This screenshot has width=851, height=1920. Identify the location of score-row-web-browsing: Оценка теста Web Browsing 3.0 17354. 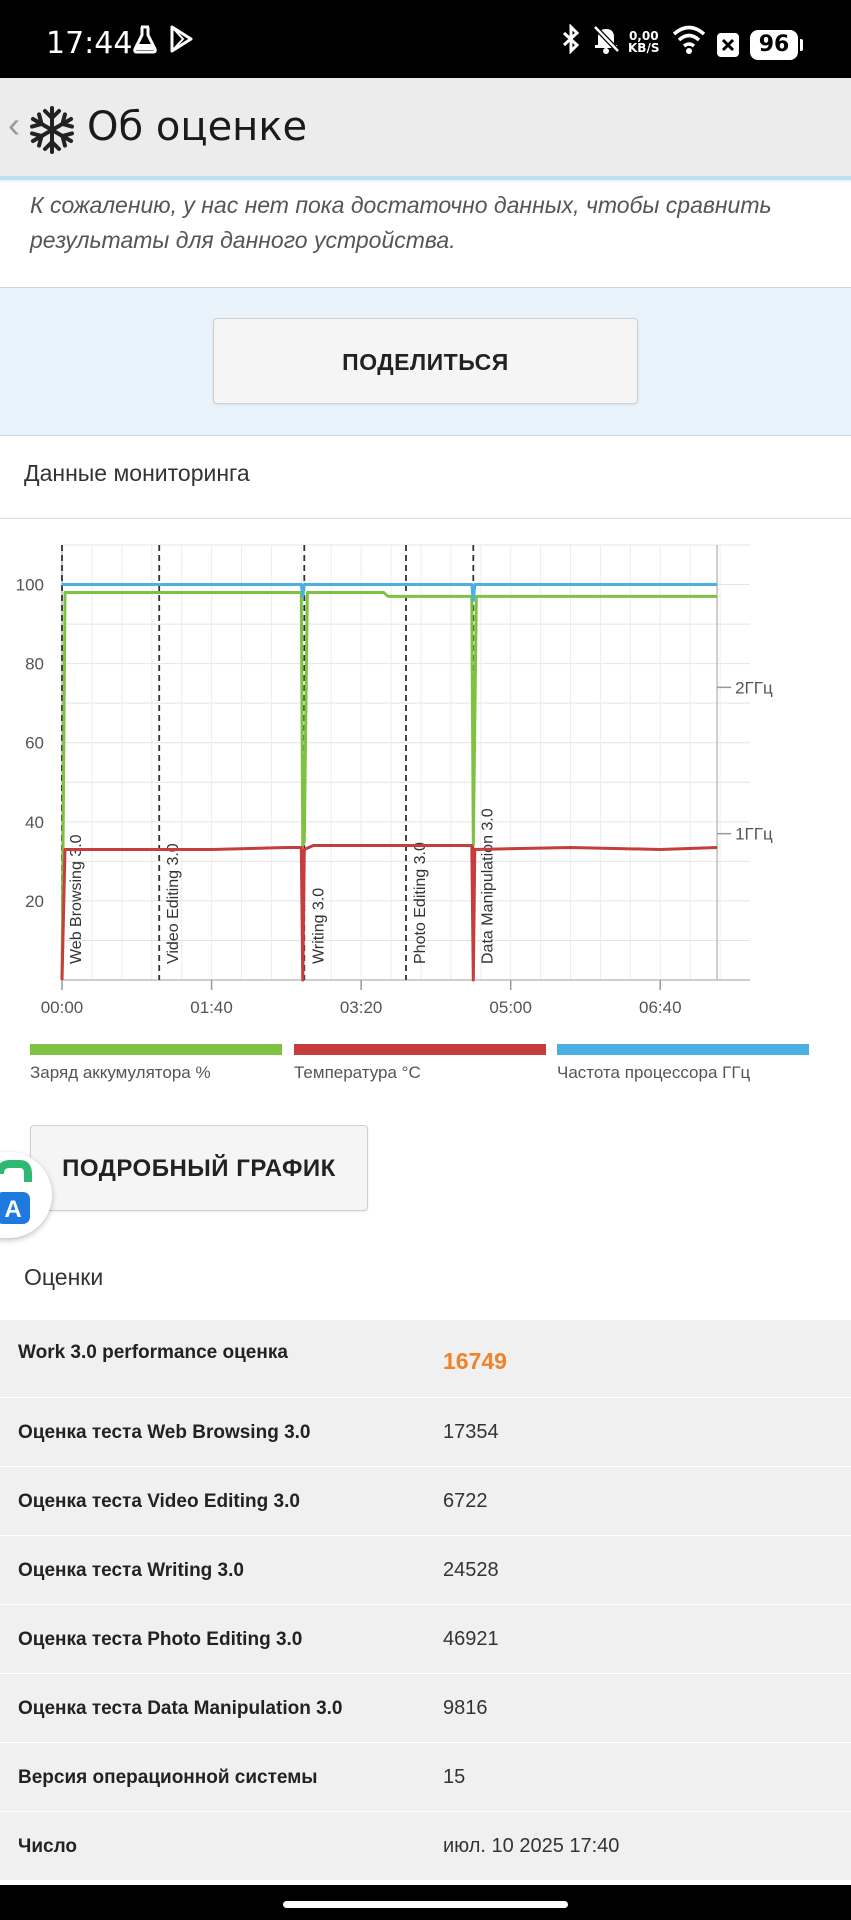
(425, 1432).